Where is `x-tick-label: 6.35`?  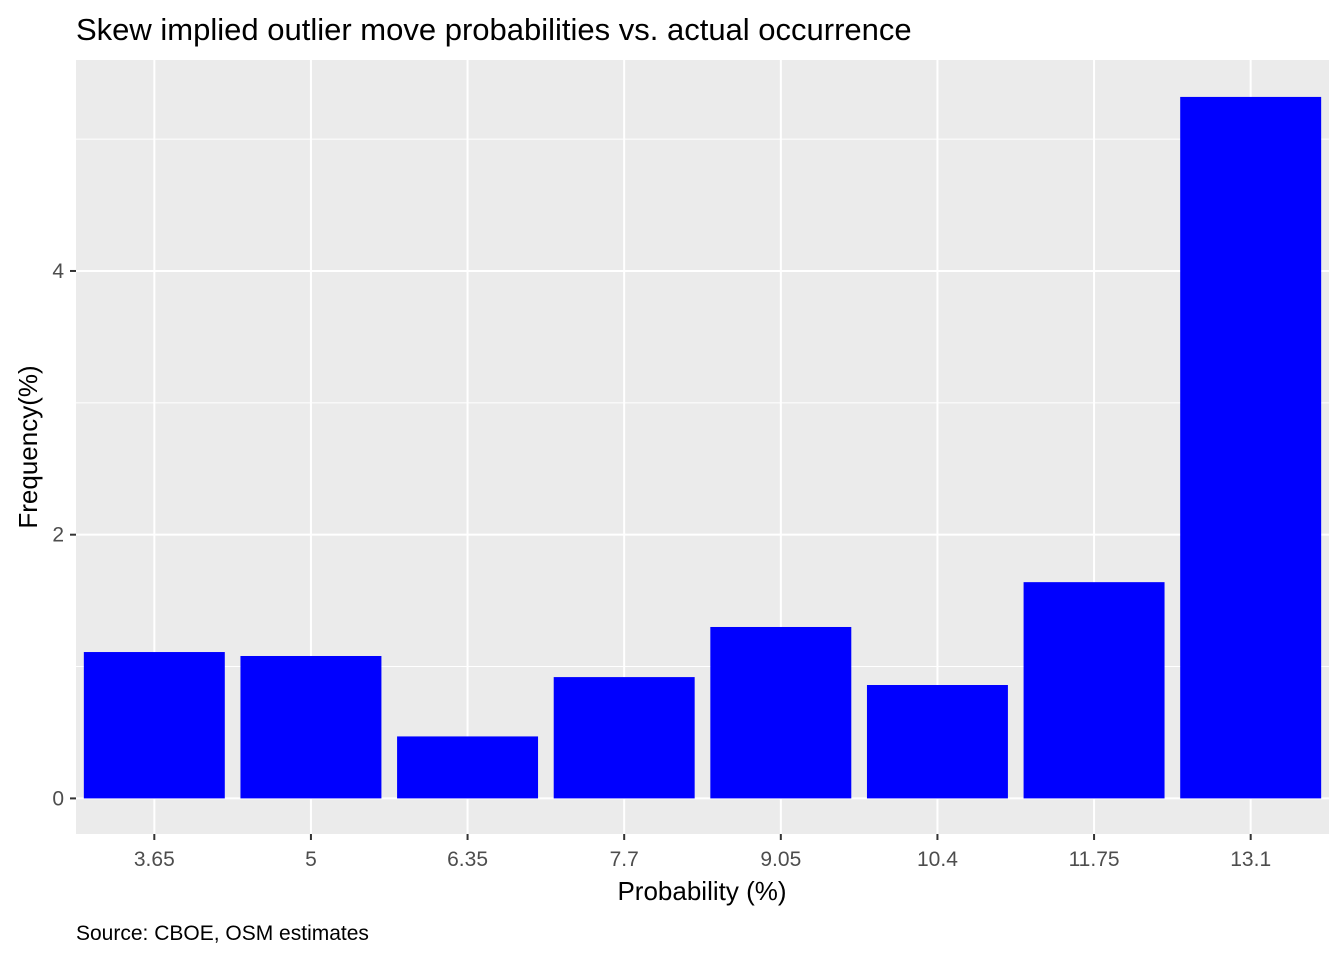
x-tick-label: 6.35 is located at coordinates (467, 859).